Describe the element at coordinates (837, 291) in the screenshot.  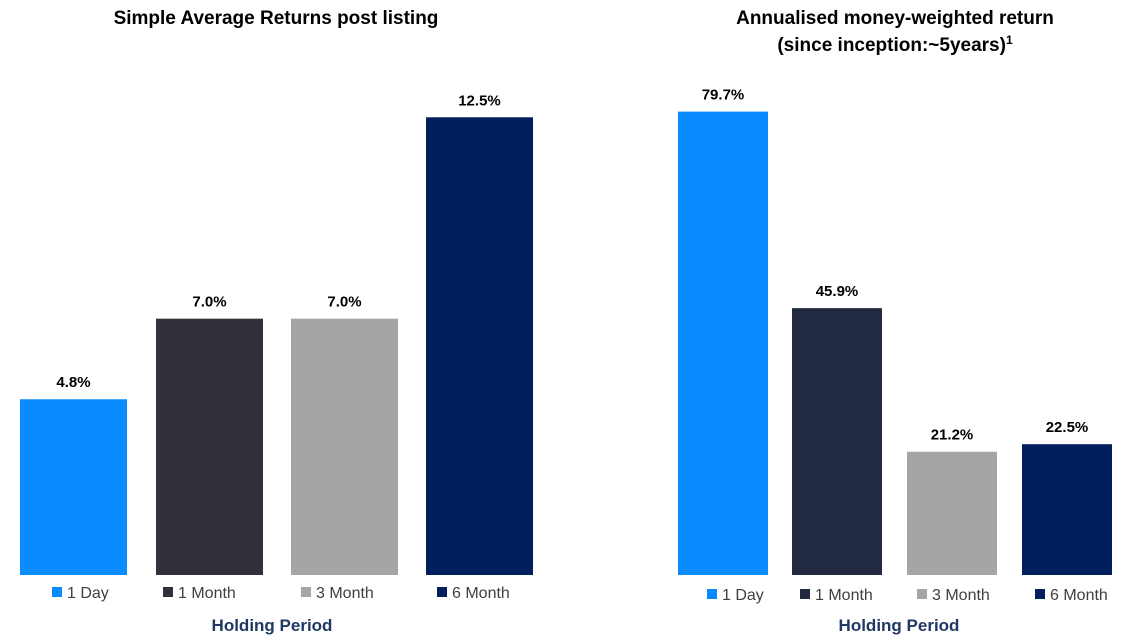
I see `data-label-1-month: 45.9%` at that location.